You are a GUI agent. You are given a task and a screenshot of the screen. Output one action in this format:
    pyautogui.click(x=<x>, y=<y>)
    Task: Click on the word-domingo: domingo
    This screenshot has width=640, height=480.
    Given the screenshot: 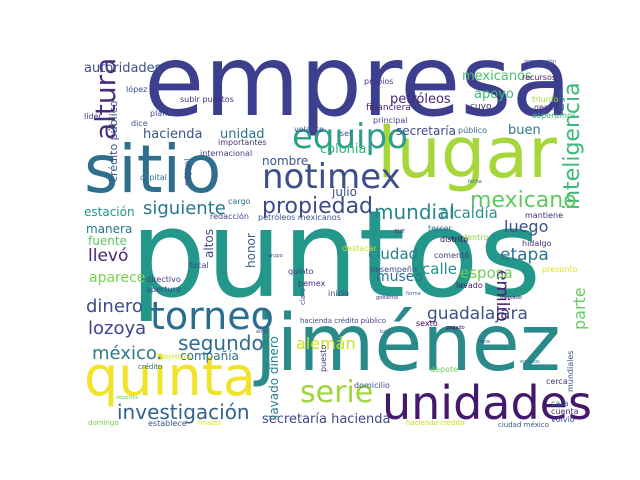 What is the action you would take?
    pyautogui.click(x=103, y=423)
    